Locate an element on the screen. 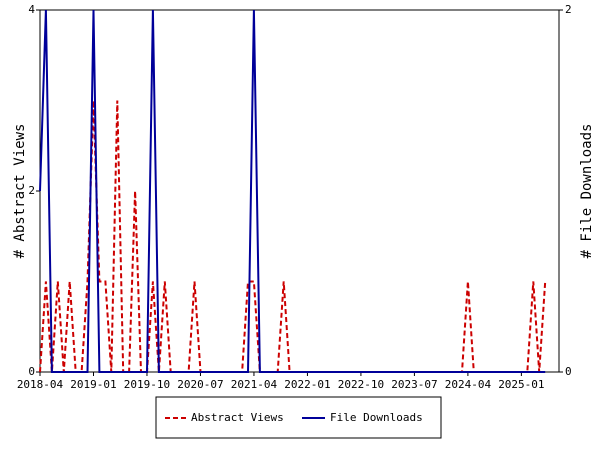 The image size is (600, 450). legend-box is located at coordinates (298, 417).